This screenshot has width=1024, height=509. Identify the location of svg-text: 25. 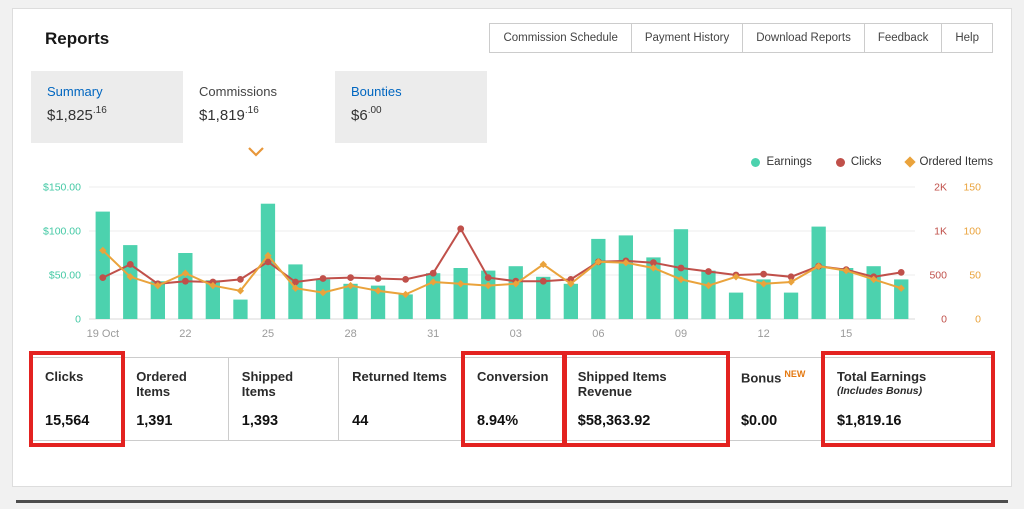
(268, 334).